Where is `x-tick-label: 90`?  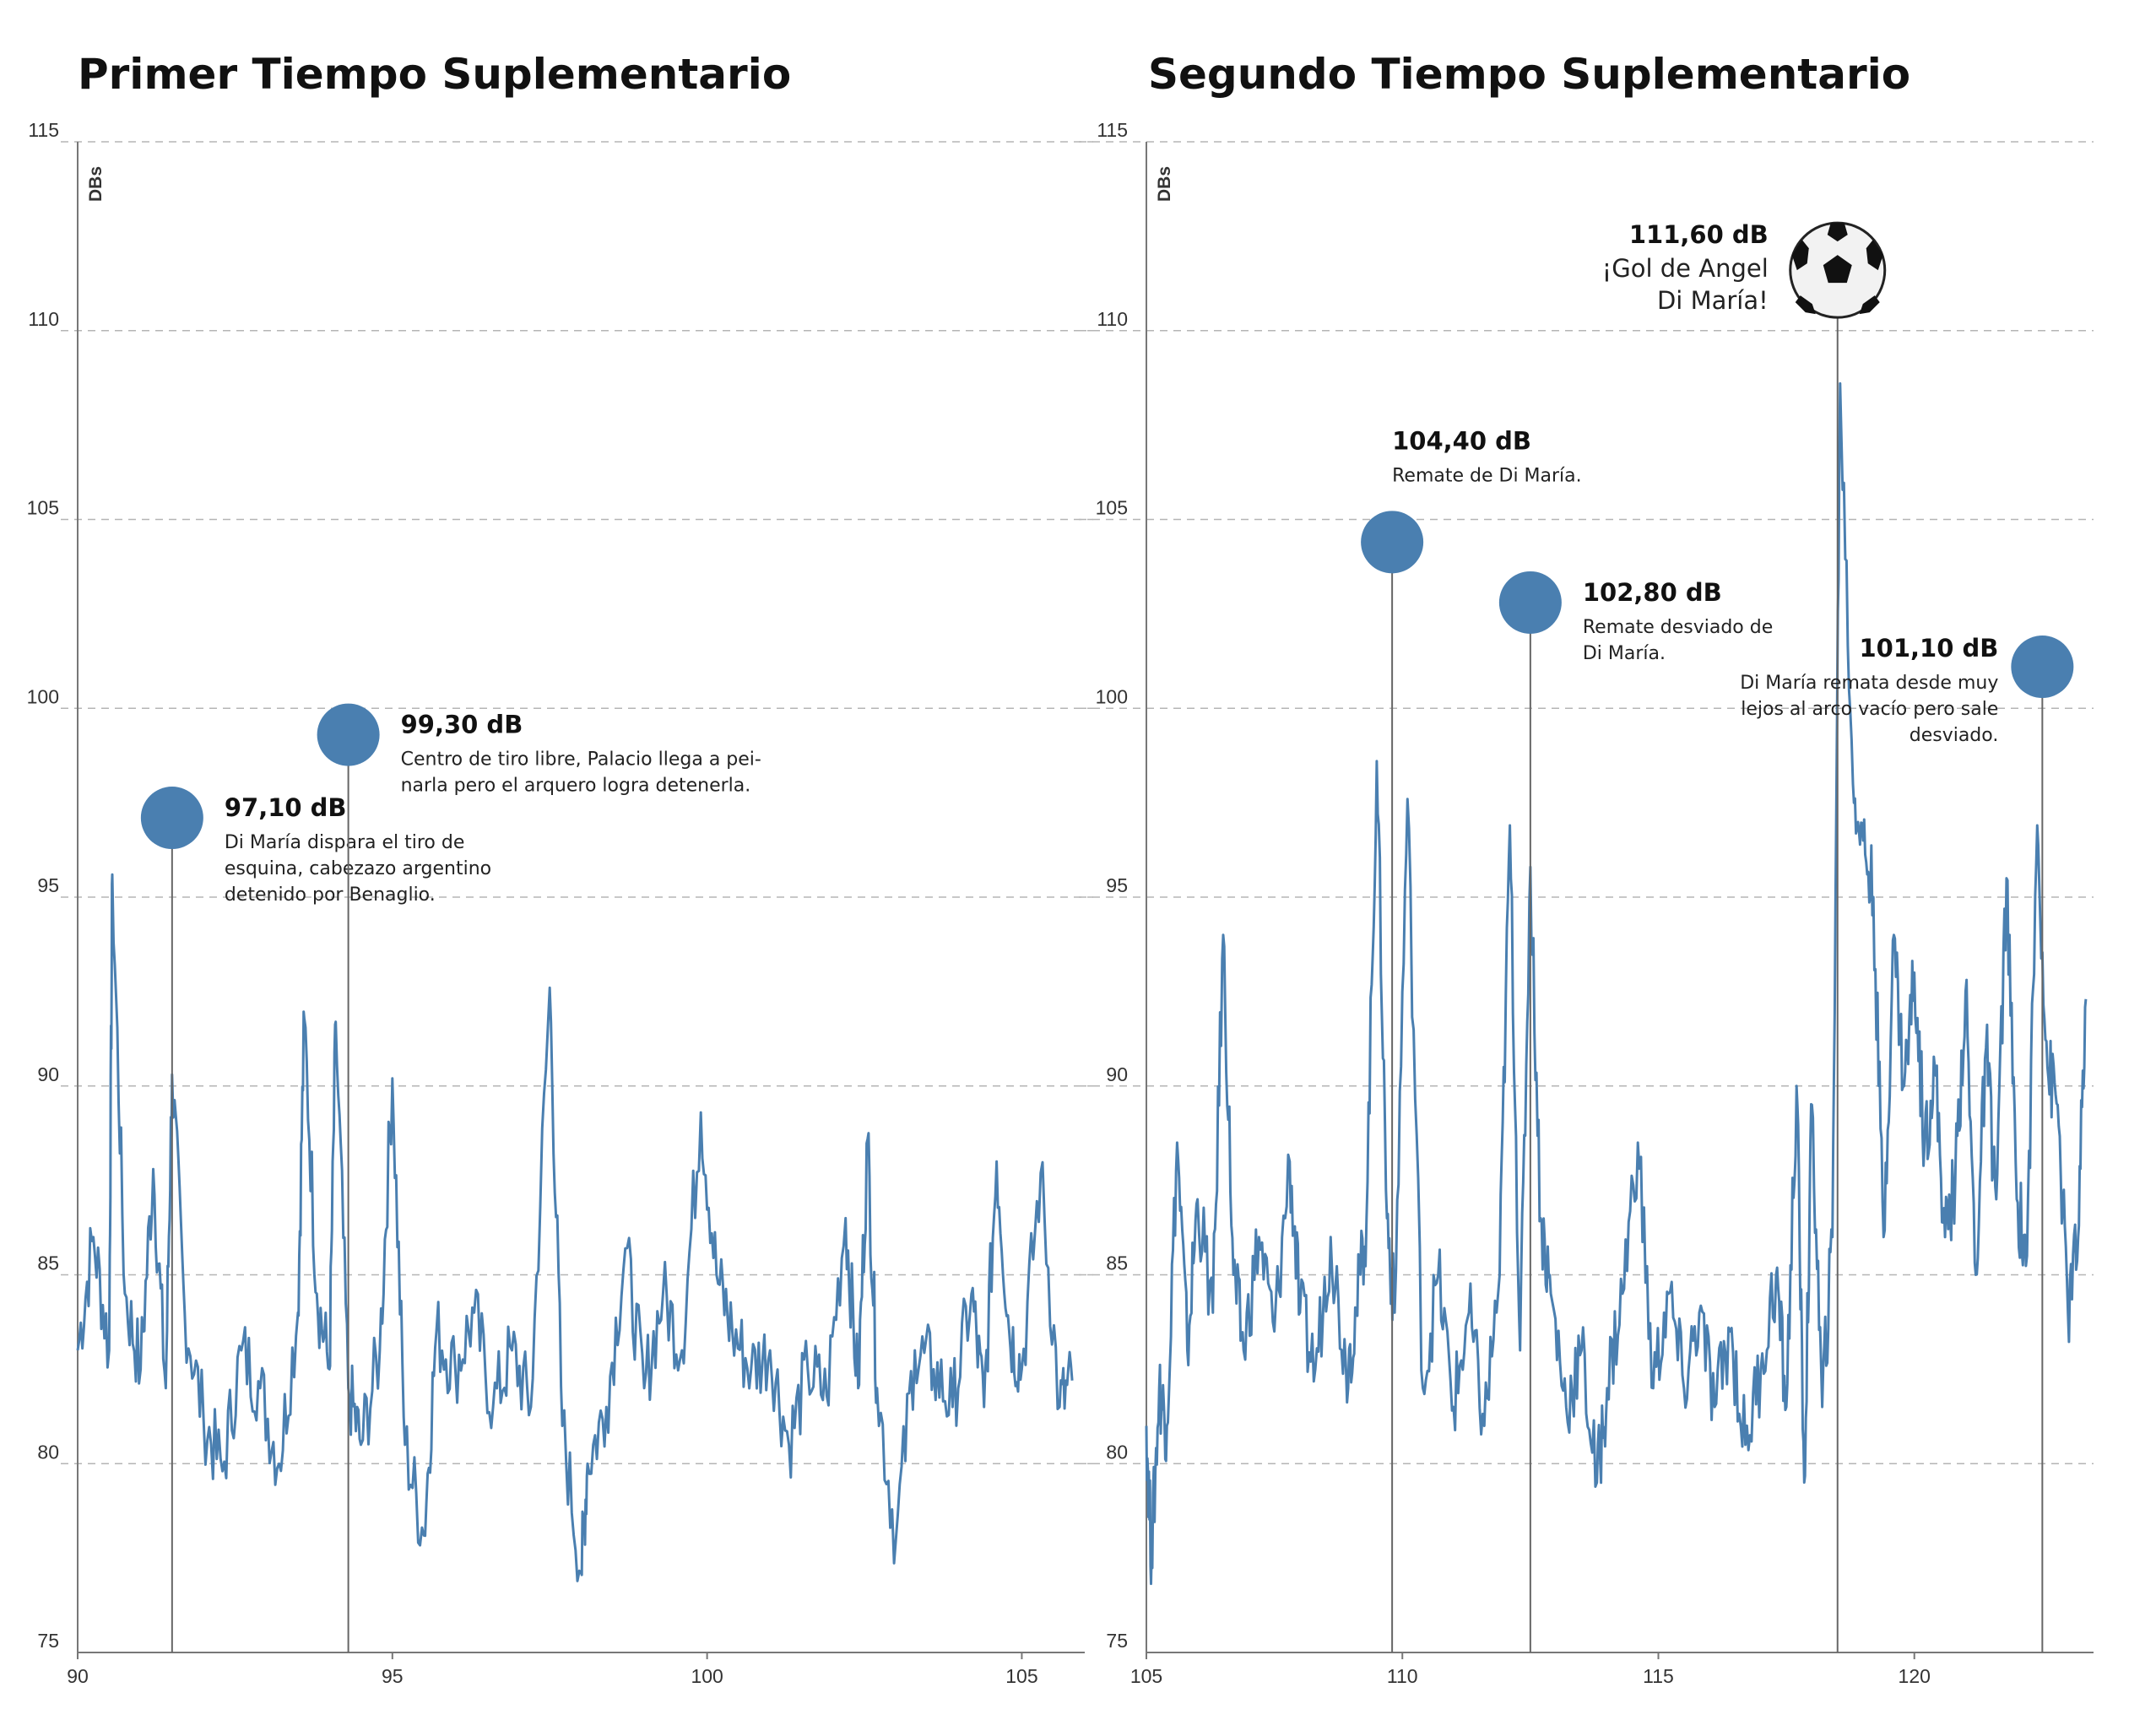 x-tick-label: 90 is located at coordinates (78, 1676).